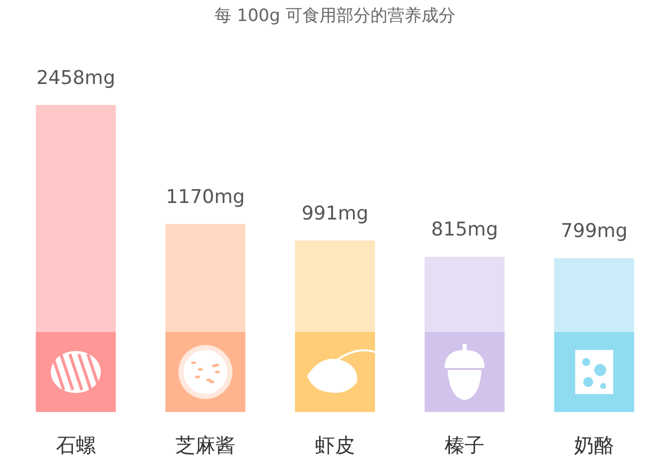 This screenshot has width=670, height=459. What do you see at coordinates (335, 213) in the screenshot?
I see `data-label: 991mg` at bounding box center [335, 213].